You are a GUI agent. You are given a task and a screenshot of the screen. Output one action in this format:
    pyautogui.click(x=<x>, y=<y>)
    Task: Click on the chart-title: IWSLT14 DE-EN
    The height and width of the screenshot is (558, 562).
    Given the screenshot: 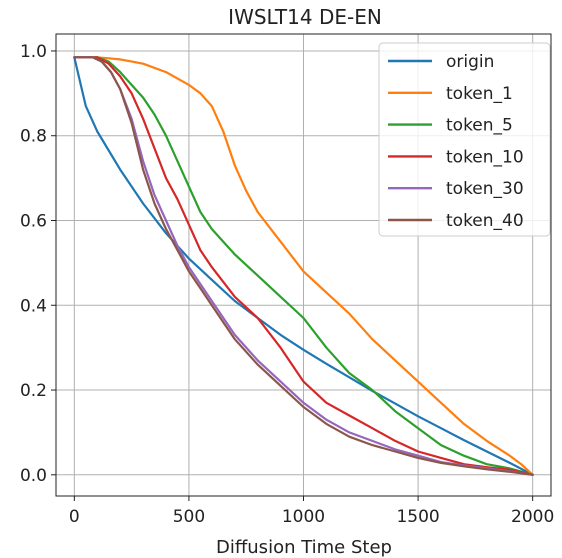 What is the action you would take?
    pyautogui.click(x=305, y=17)
    